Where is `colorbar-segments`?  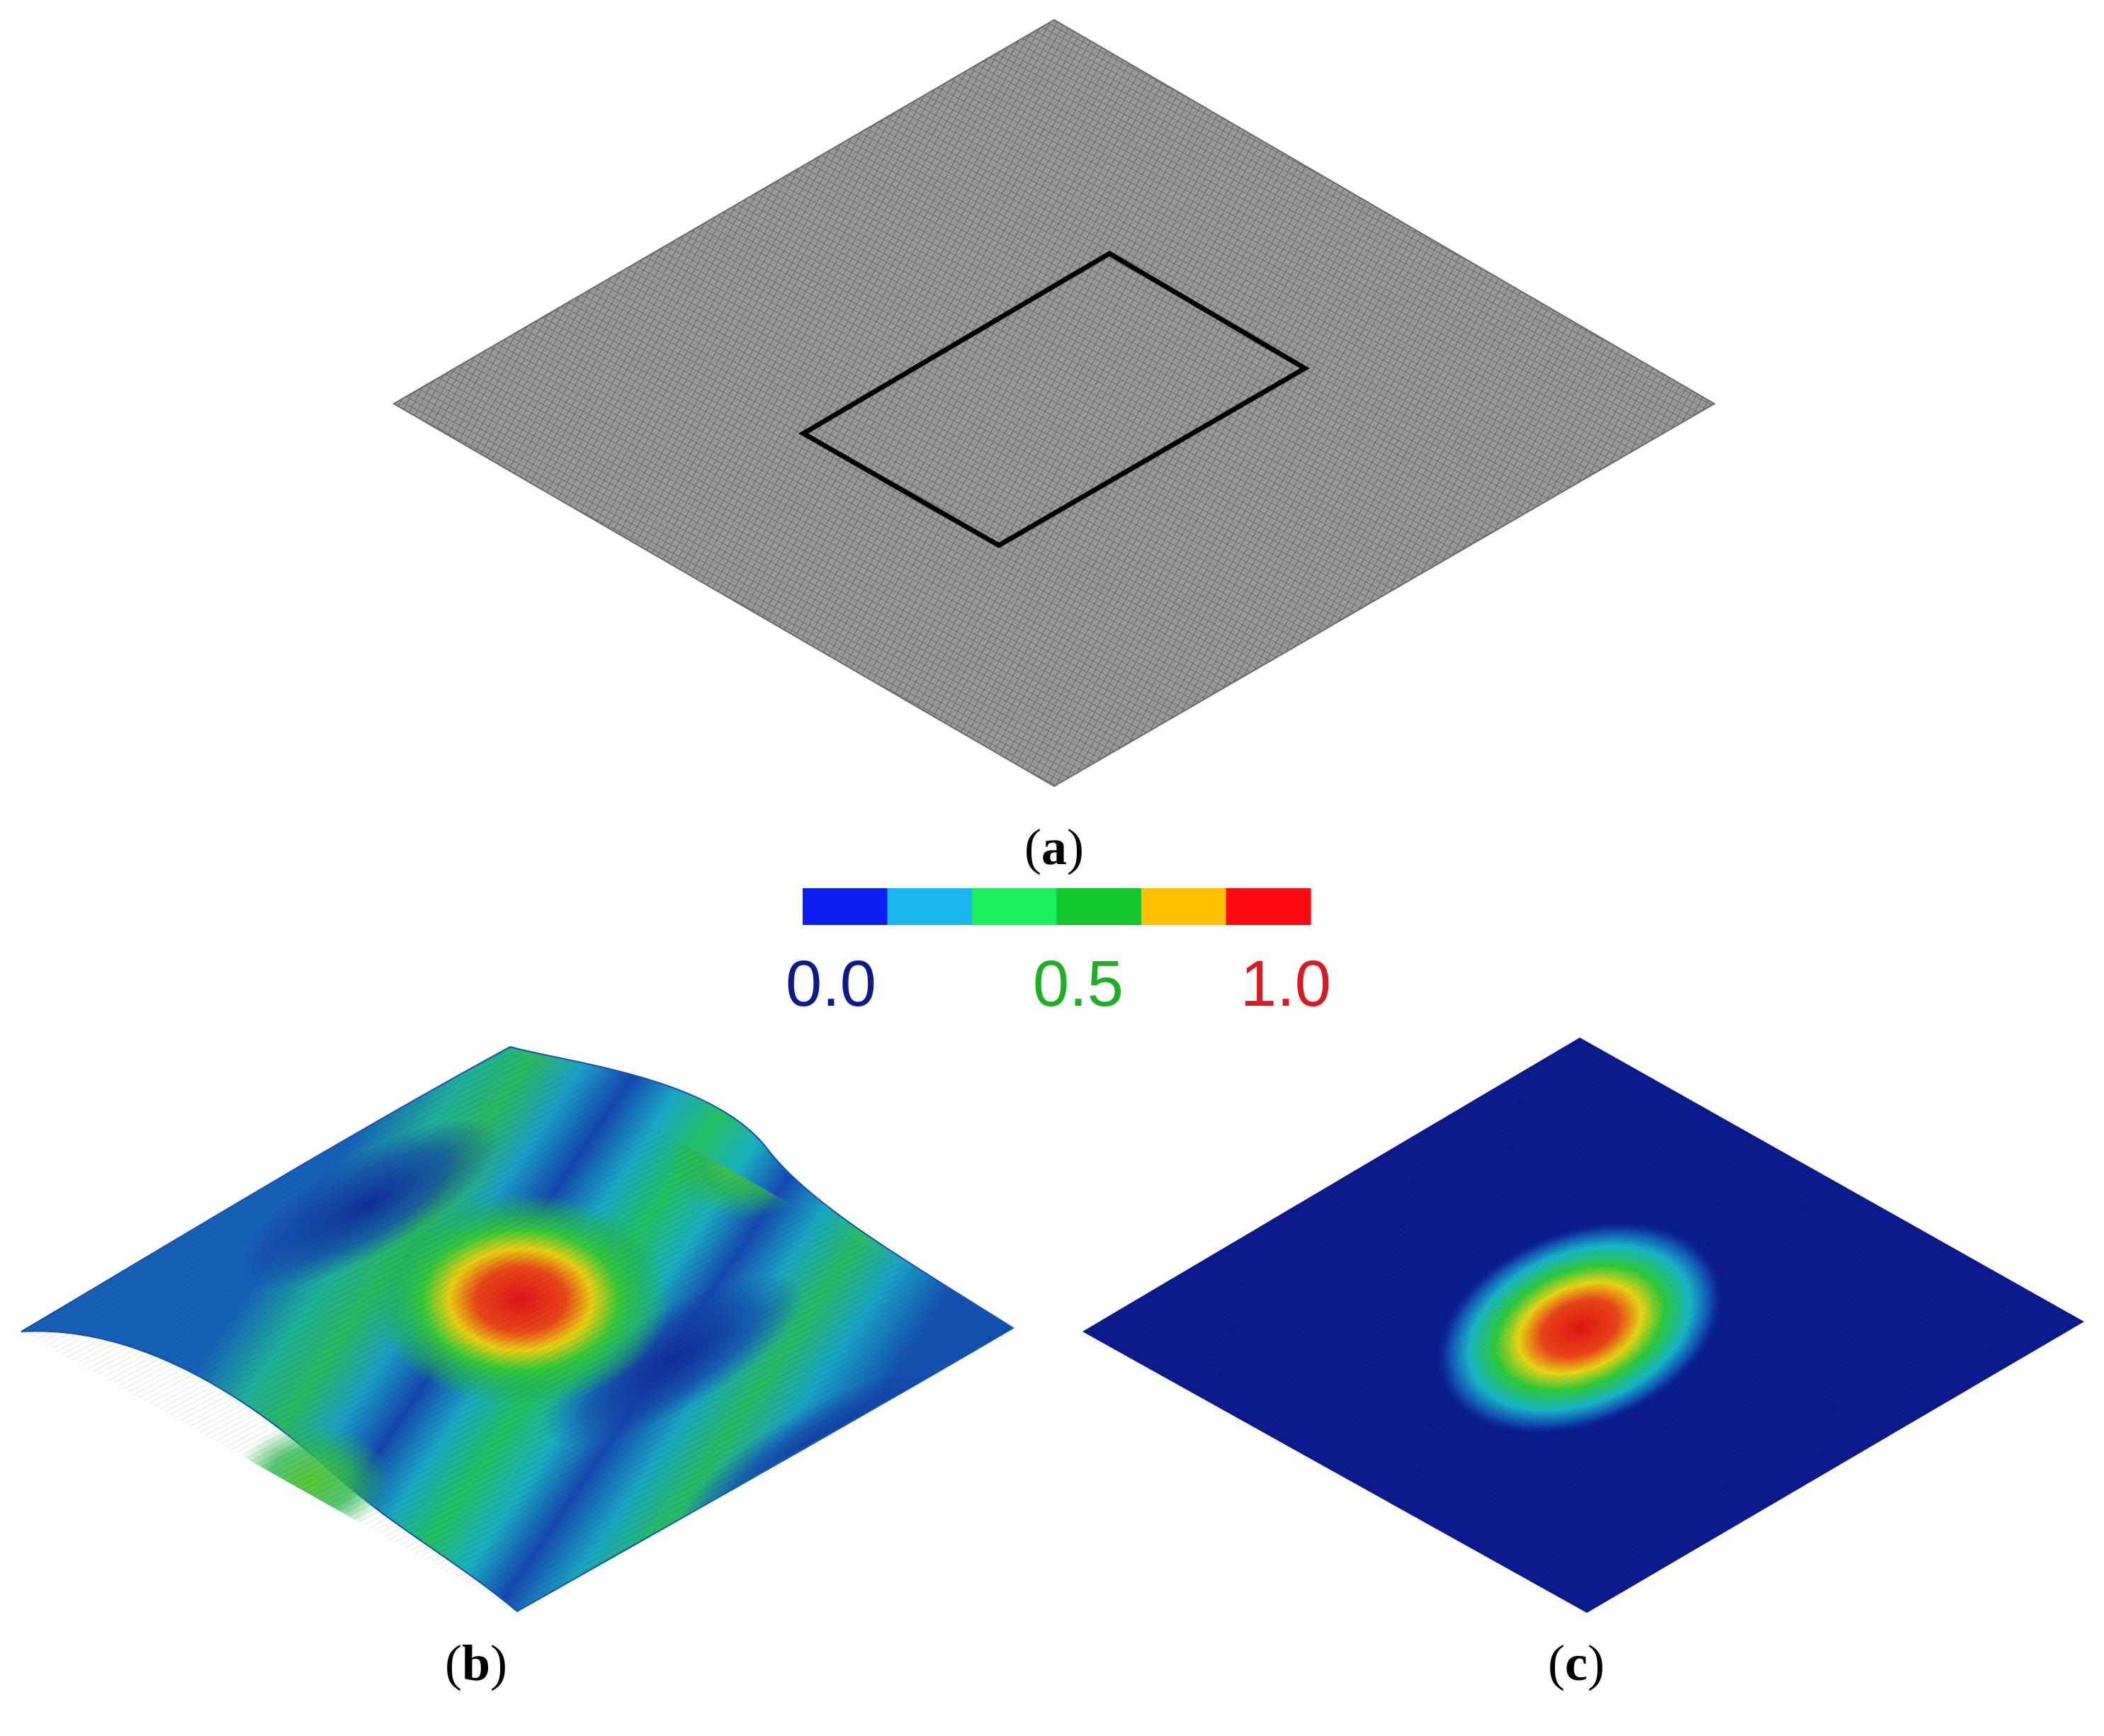 colorbar-segments is located at coordinates (1057, 907).